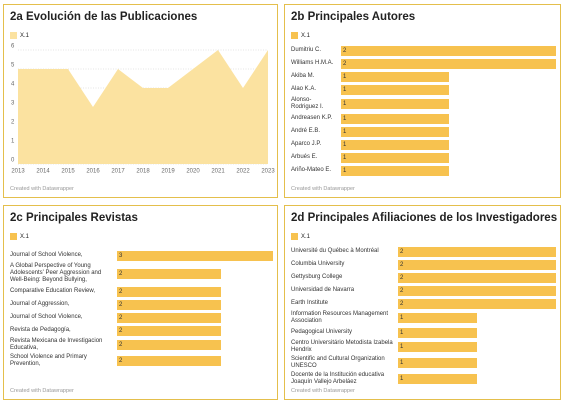  What do you see at coordinates (13, 104) in the screenshot?
I see `y-tick-label: 3` at bounding box center [13, 104].